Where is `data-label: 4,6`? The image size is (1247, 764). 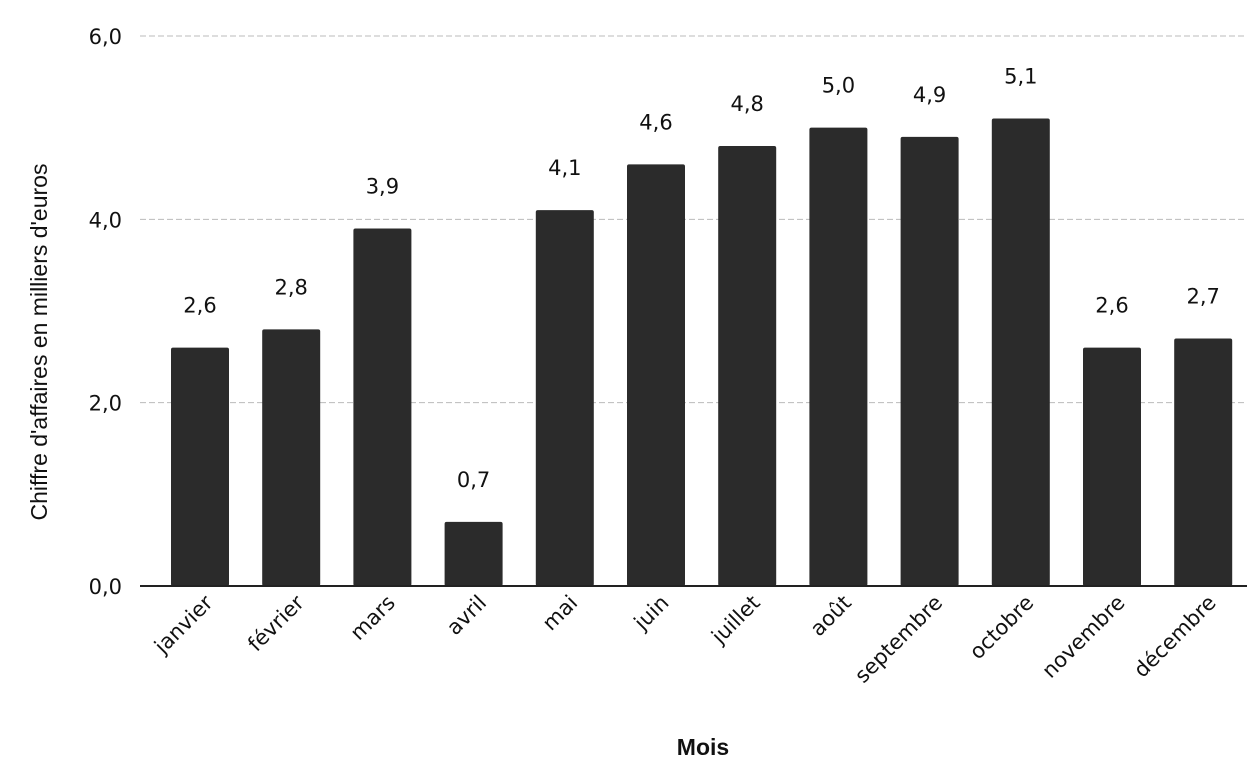 data-label: 4,6 is located at coordinates (655, 122).